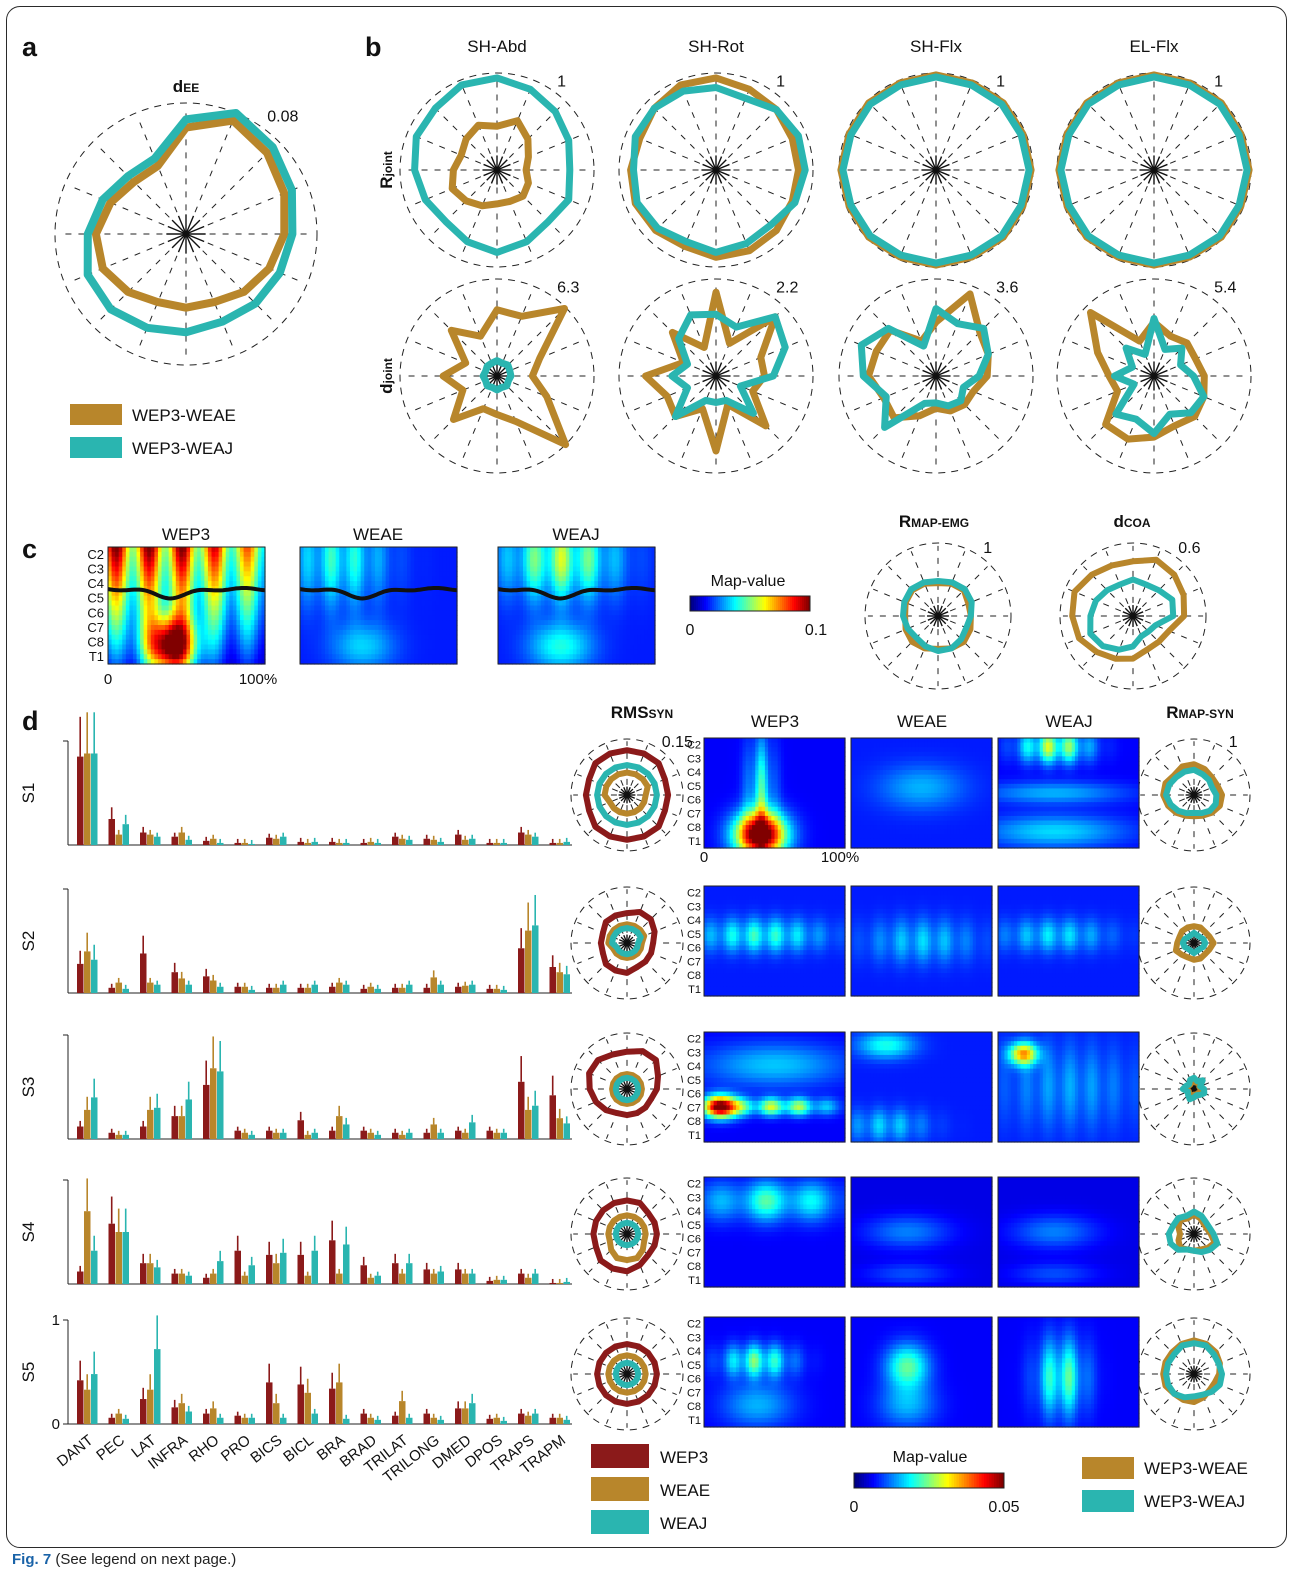 Image resolution: width=1295 pixels, height=1577 pixels. What do you see at coordinates (987, 548) in the screenshot?
I see `panel-c-rmap-emg-max-label: 1` at bounding box center [987, 548].